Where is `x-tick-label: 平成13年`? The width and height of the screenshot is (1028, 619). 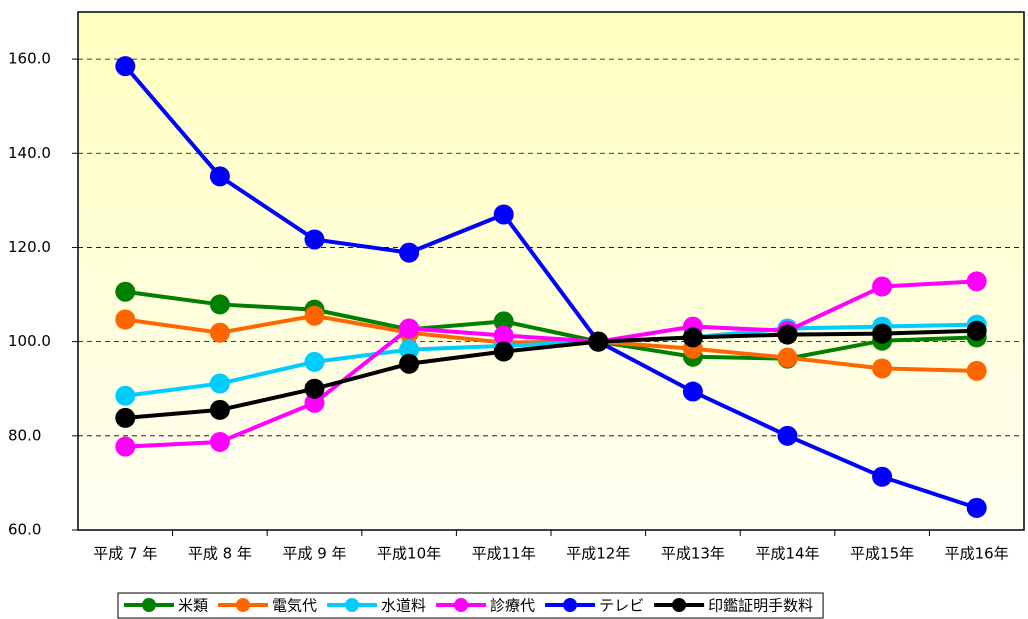
x-tick-label: 平成13年 is located at coordinates (693, 554).